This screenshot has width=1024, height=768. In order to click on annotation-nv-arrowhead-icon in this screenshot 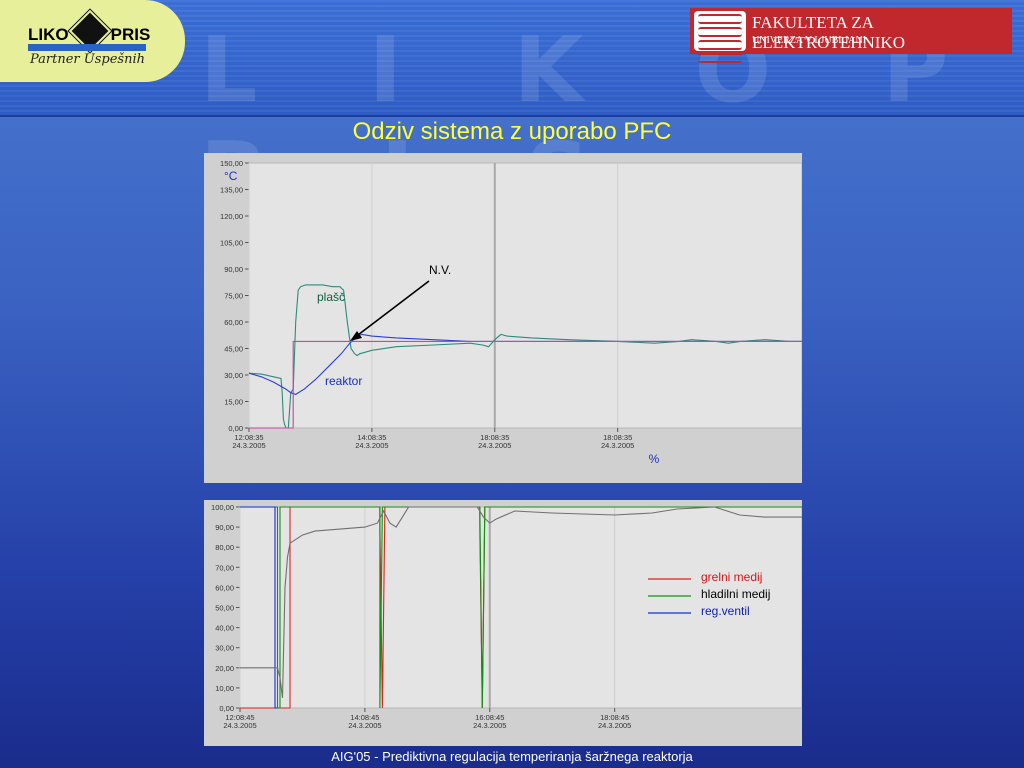, I will do `click(356, 336)`.